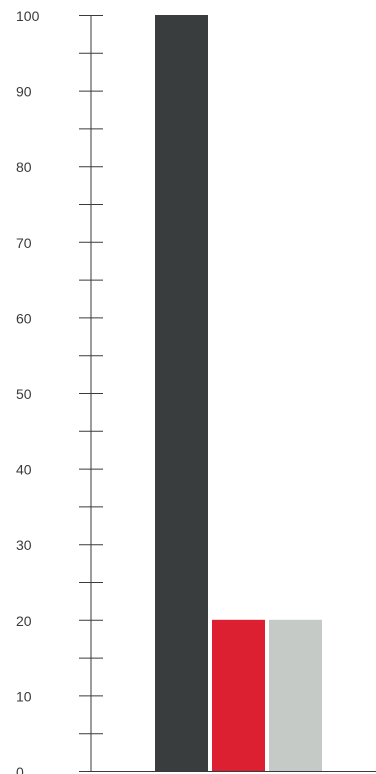  Describe the element at coordinates (20, 769) in the screenshot. I see `y-tick-label: 0` at that location.